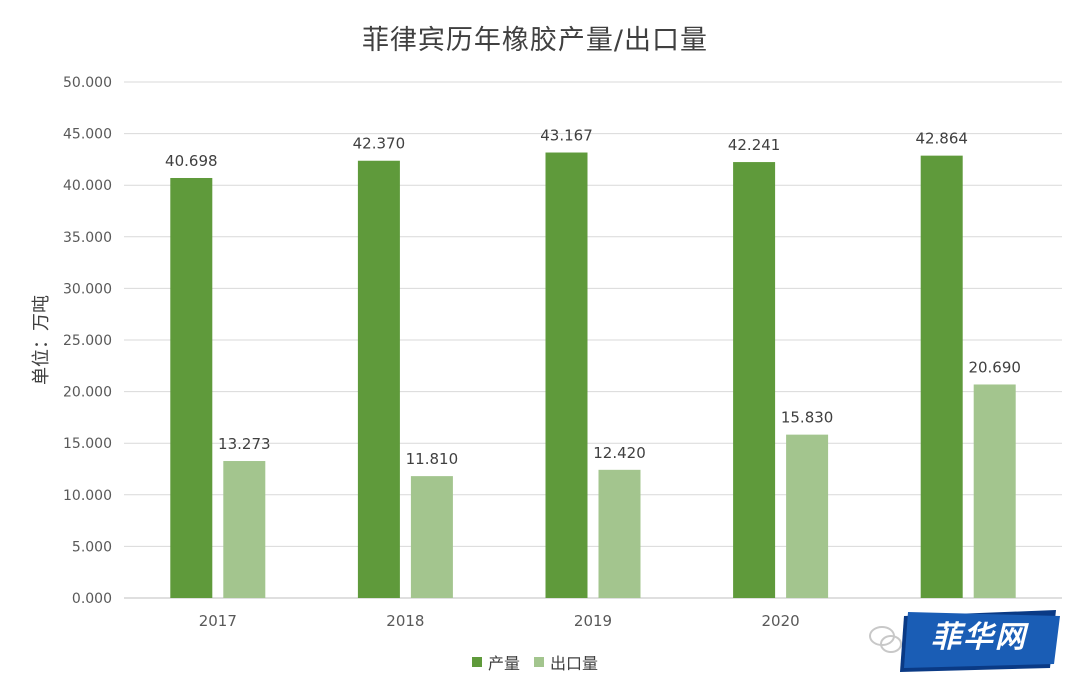 The width and height of the screenshot is (1070, 686). Describe the element at coordinates (379, 144) in the screenshot. I see `data-label-production: 42.370` at that location.